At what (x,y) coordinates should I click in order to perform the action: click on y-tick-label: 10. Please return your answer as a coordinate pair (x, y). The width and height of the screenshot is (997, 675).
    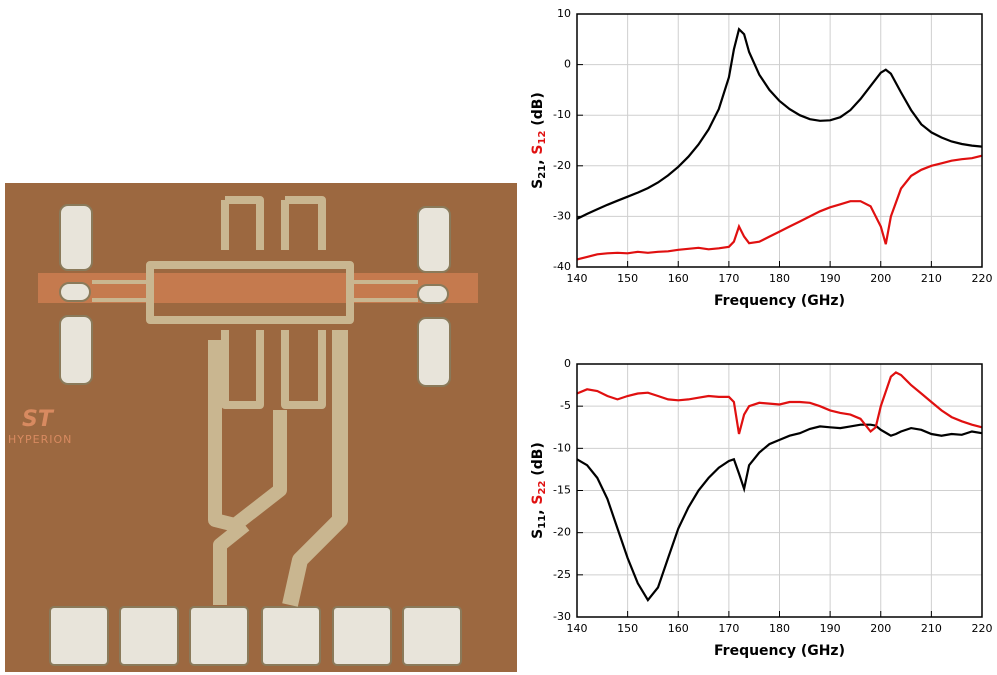
    Looking at the image, I should click on (564, 13).